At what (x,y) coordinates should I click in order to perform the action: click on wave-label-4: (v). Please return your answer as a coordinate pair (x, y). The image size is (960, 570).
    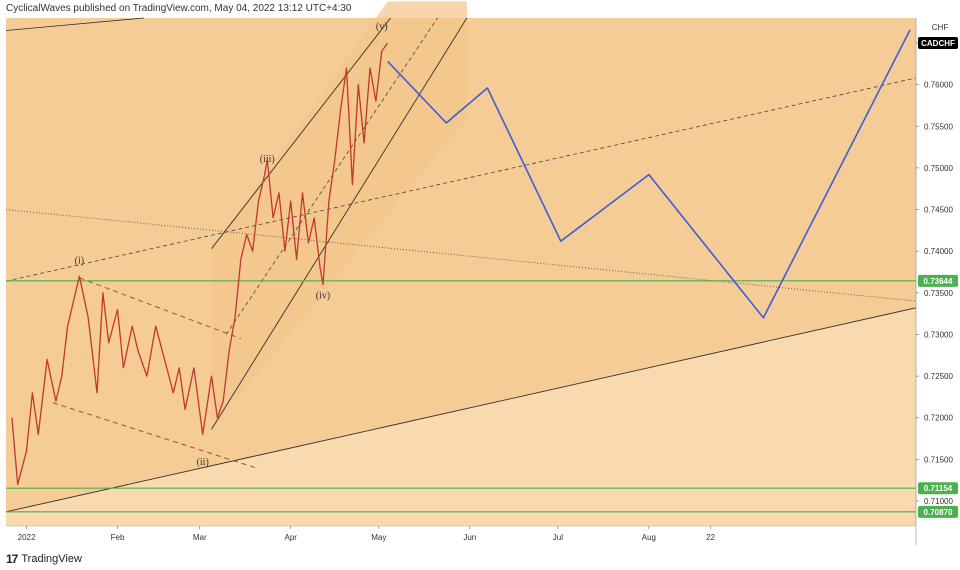
    Looking at the image, I should click on (382, 27).